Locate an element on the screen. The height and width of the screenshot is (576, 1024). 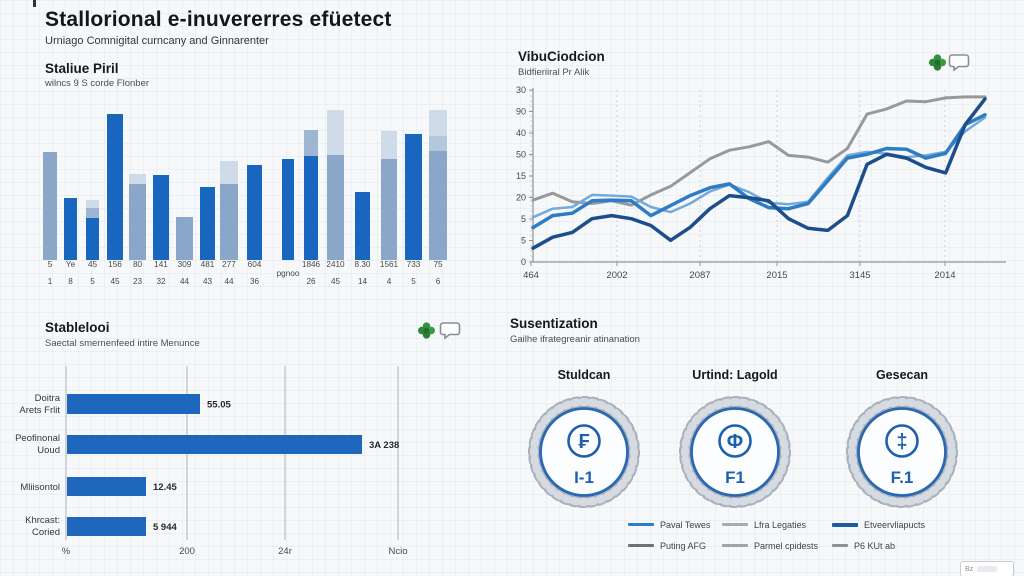
x-tick-label: % is located at coordinates (66, 551).